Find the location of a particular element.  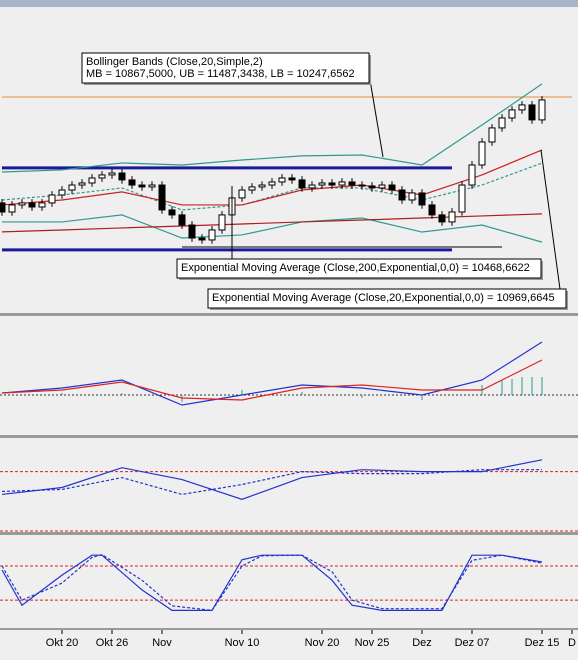

x-tick-label: Dez 15 is located at coordinates (542, 643).